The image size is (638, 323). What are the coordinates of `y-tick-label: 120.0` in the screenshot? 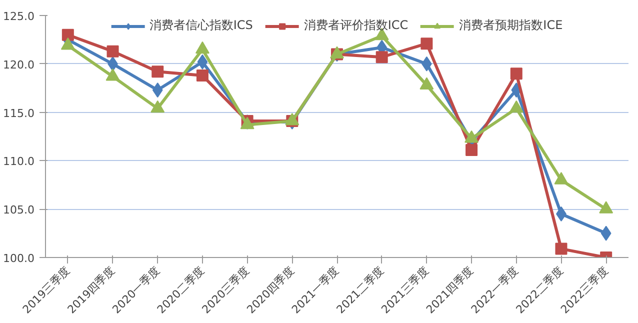 It's located at (19, 65).